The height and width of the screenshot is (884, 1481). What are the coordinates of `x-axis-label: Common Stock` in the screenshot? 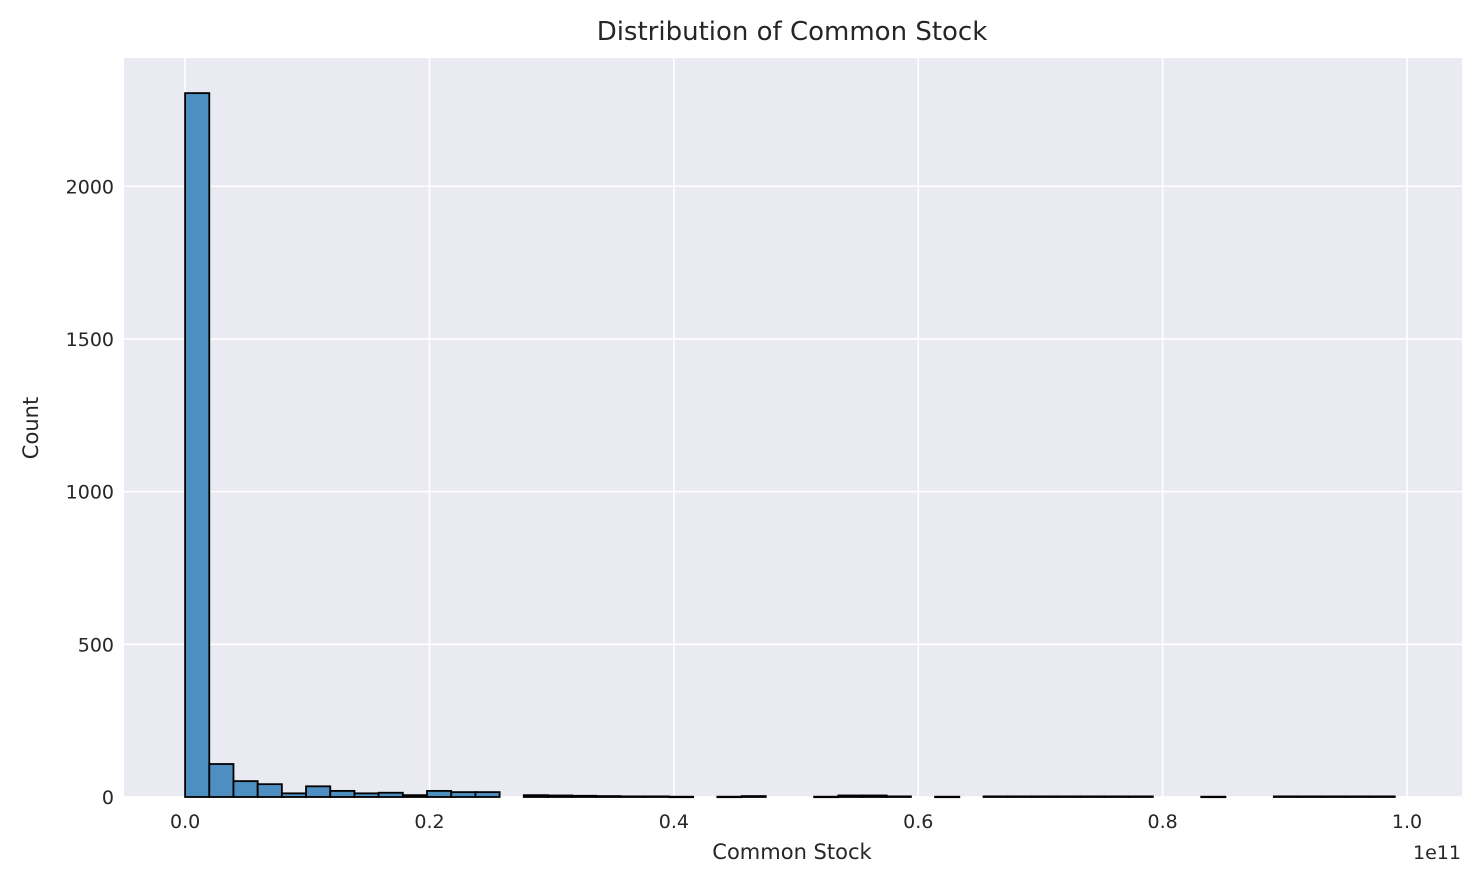 It's located at (792, 852).